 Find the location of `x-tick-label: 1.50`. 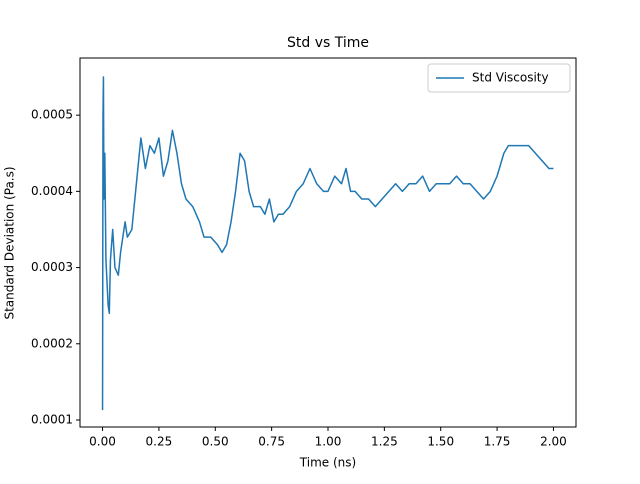

x-tick-label: 1.50 is located at coordinates (440, 442).